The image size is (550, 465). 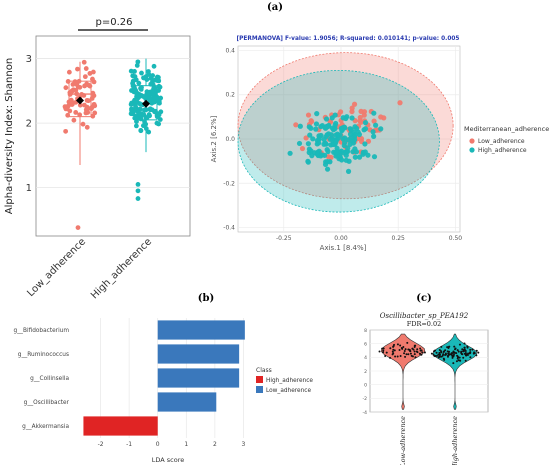 What do you see at coordinates (215, 444) in the screenshot?
I see `lda-x-tick-label: 2` at bounding box center [215, 444].